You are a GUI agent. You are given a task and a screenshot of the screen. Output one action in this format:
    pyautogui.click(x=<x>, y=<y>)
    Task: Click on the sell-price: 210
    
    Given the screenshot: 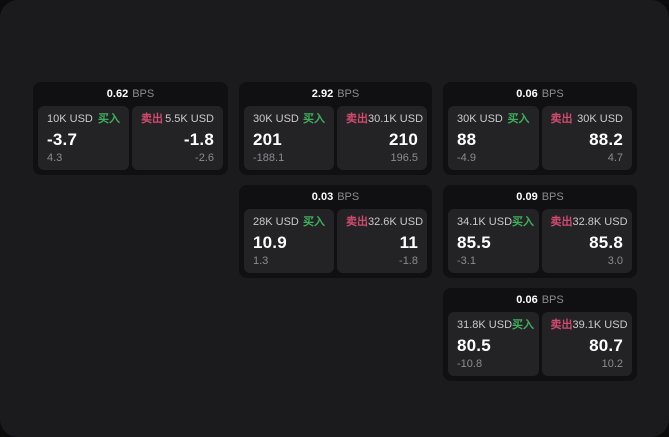 What is the action you would take?
    pyautogui.click(x=403, y=139)
    